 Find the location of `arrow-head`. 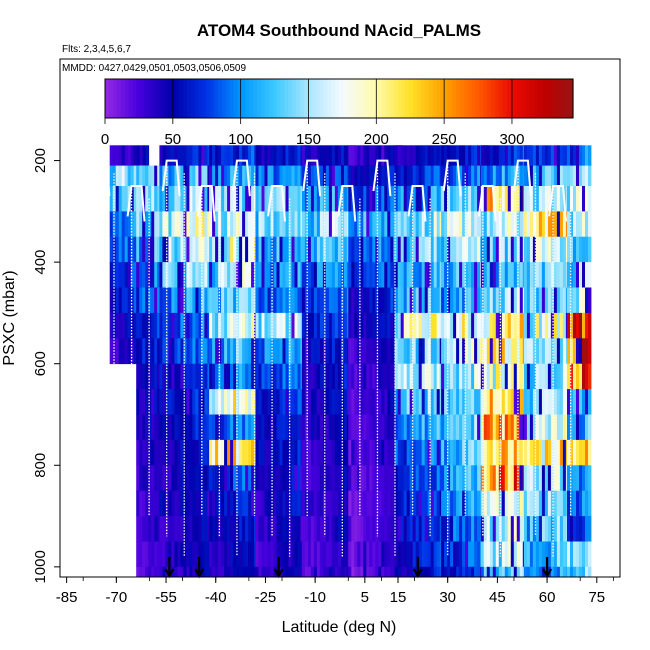

arrow-head is located at coordinates (417, 573).